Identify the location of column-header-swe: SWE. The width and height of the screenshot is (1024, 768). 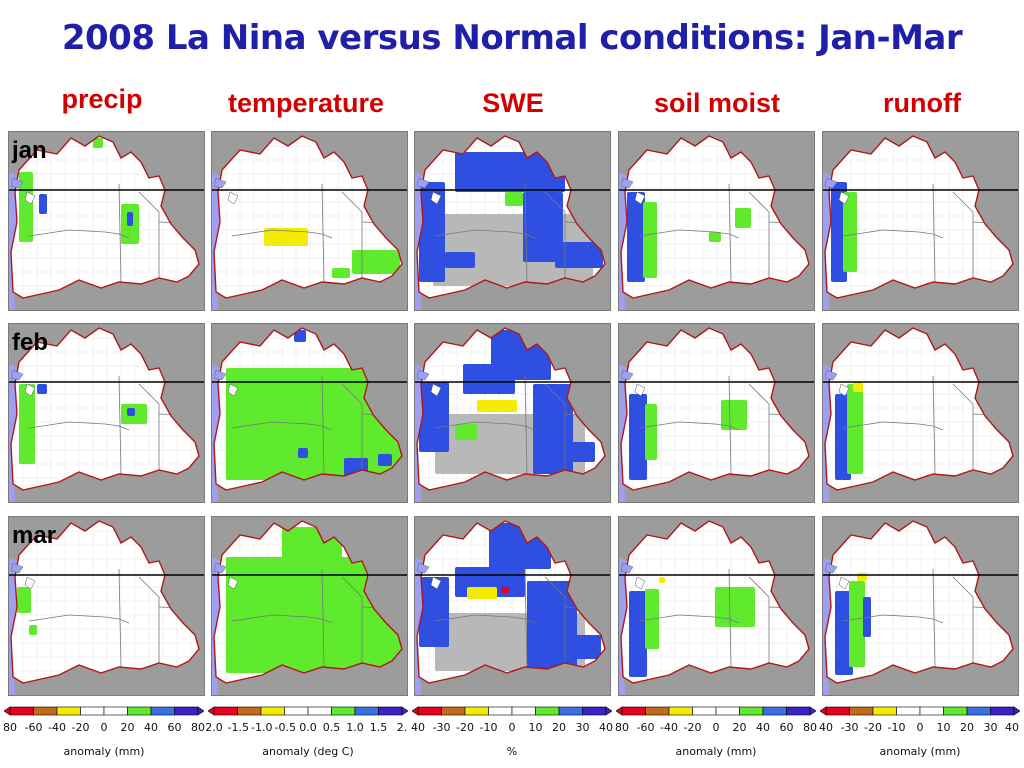
(513, 103).